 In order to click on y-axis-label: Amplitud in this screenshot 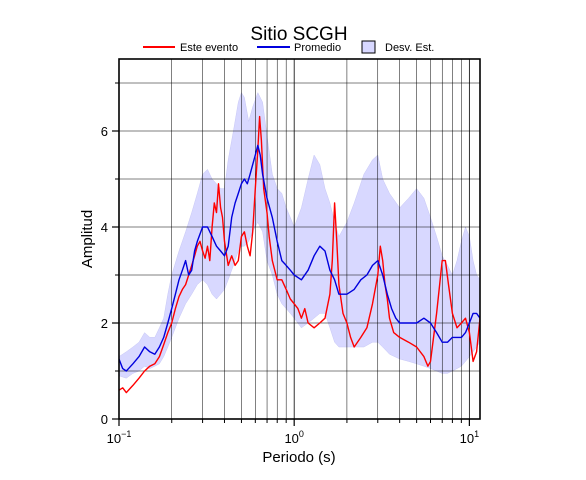, I will do `click(87, 239)`.